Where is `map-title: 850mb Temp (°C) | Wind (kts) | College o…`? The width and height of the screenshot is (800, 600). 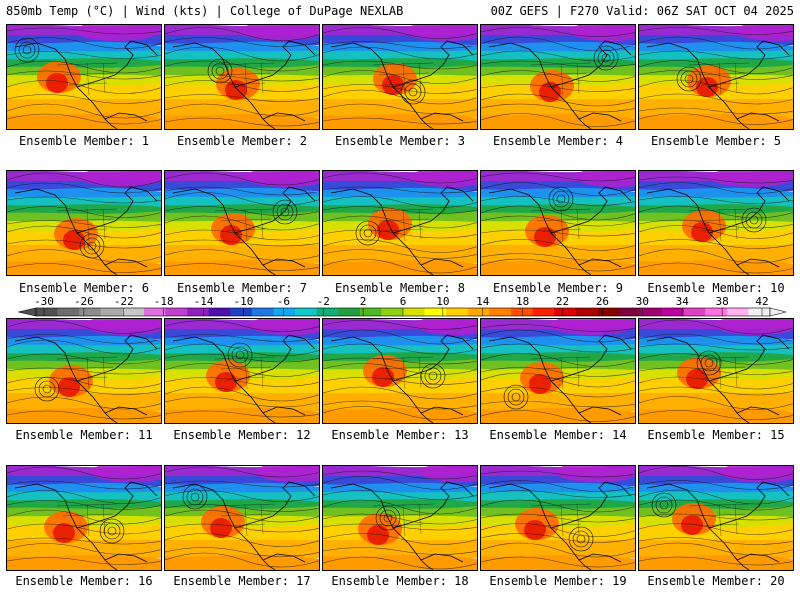 map-title: 850mb Temp (°C) | Wind (kts) | College o… is located at coordinates (205, 11).